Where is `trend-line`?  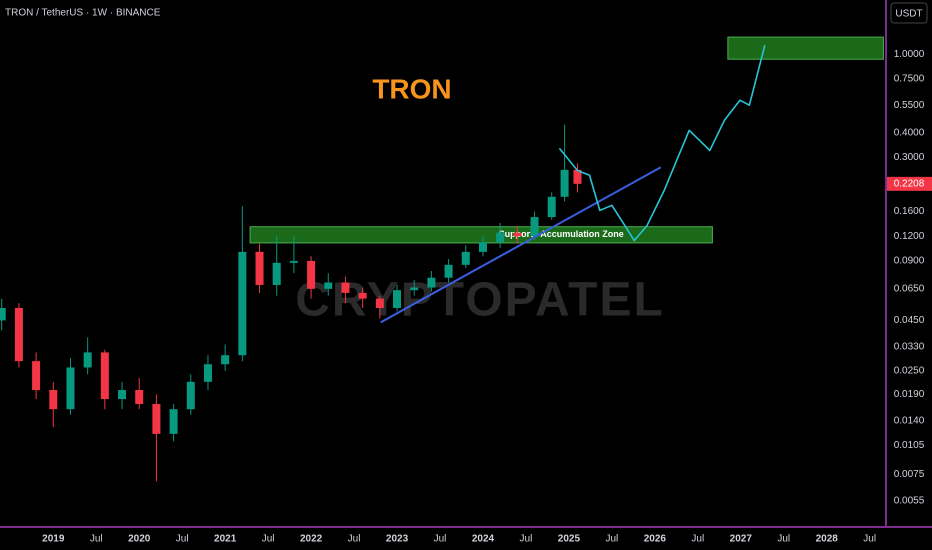
trend-line is located at coordinates (521, 245).